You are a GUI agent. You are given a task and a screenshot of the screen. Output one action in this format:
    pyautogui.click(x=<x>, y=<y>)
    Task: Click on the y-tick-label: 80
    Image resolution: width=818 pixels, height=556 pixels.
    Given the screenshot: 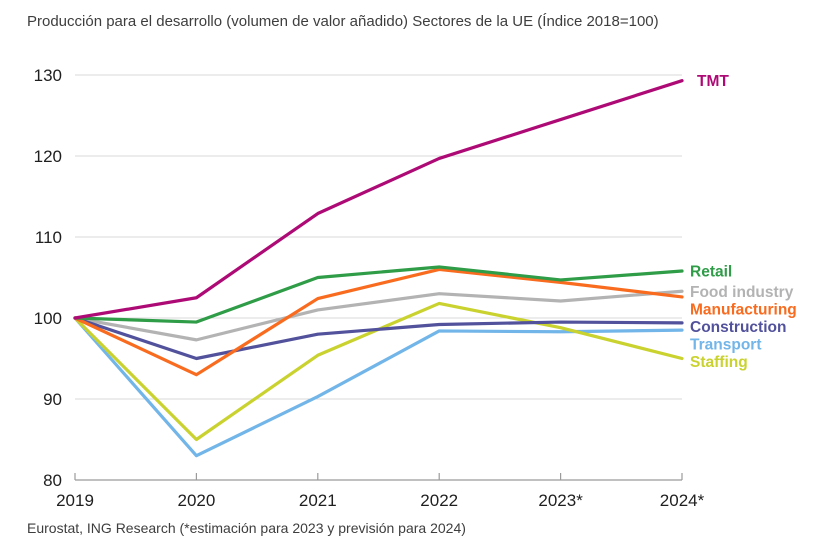 What is the action you would take?
    pyautogui.click(x=52, y=480)
    